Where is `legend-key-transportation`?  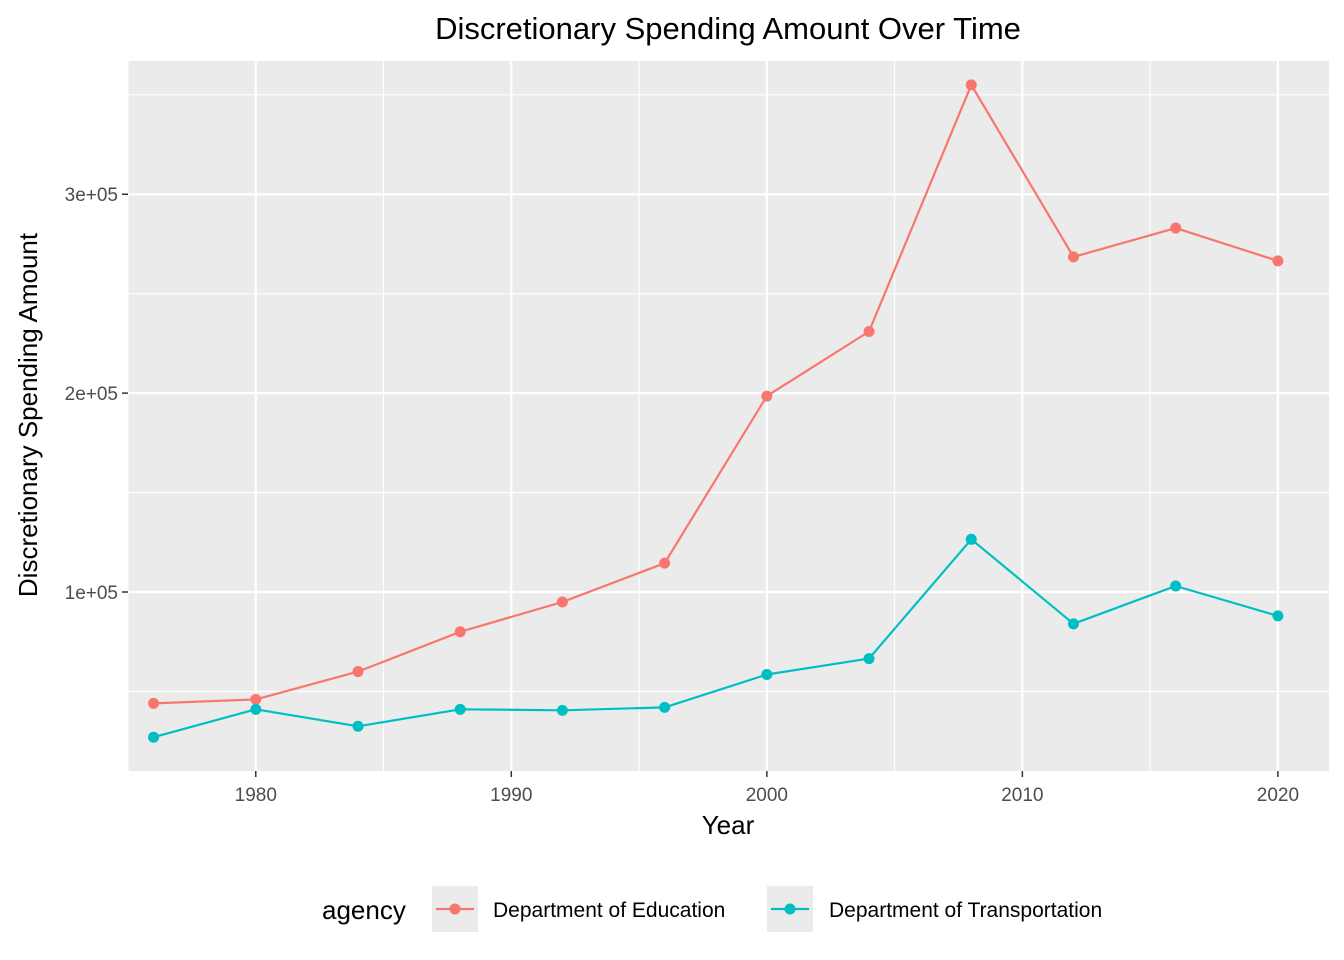
legend-key-transportation is located at coordinates (790, 909).